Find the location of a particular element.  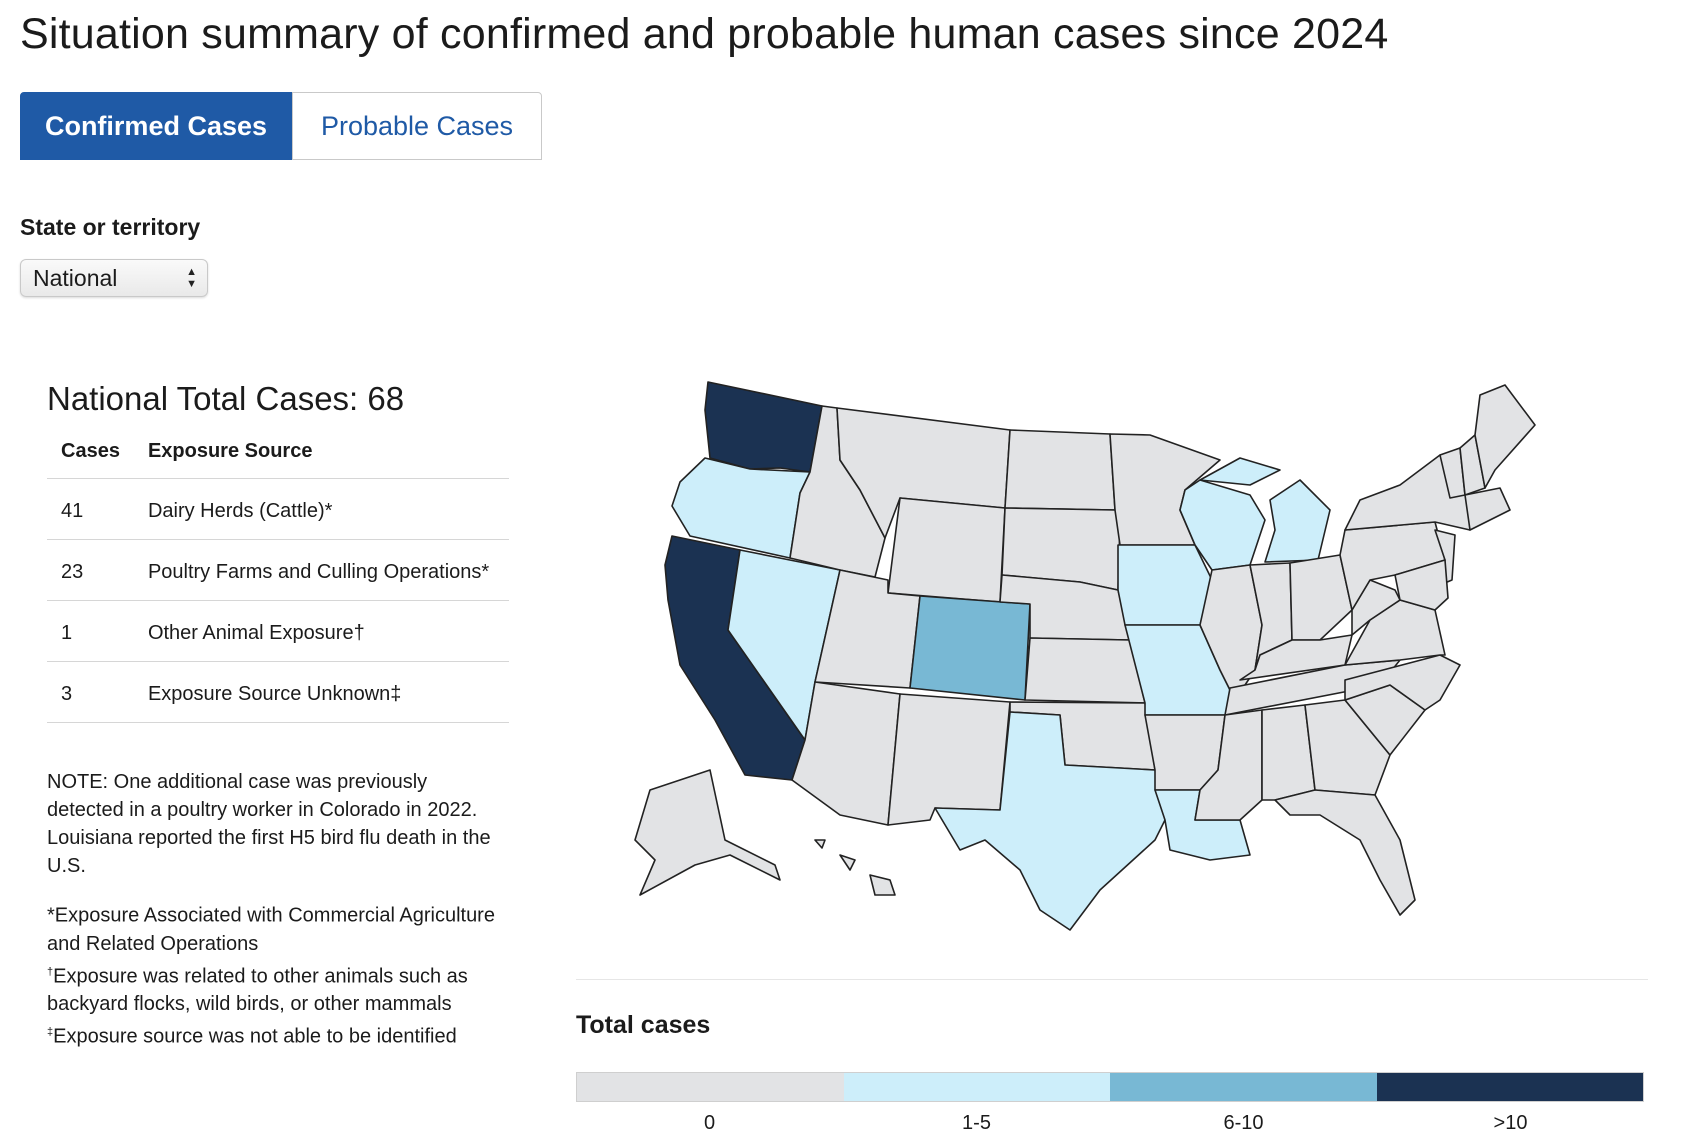

exposure-source-cell: Poultry Farms and Culling Operations* is located at coordinates (321, 570).